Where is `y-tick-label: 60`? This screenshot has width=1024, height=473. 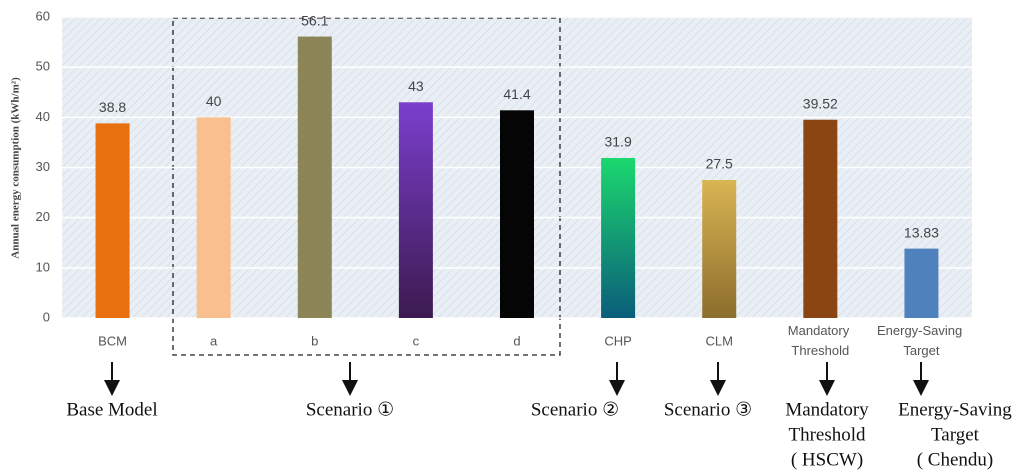
y-tick-label: 60 is located at coordinates (43, 15).